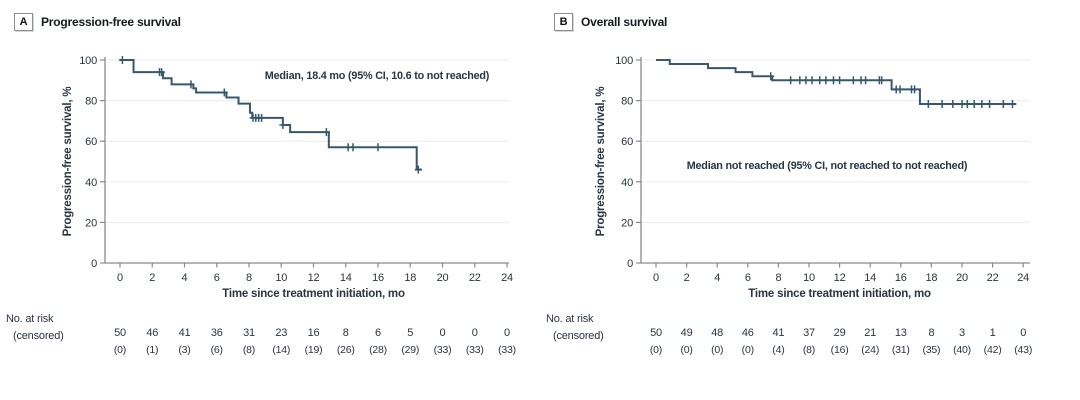 The height and width of the screenshot is (400, 1080). Describe the element at coordinates (111, 22) in the screenshot. I see `panel-a-title: Progression-free survival` at that location.